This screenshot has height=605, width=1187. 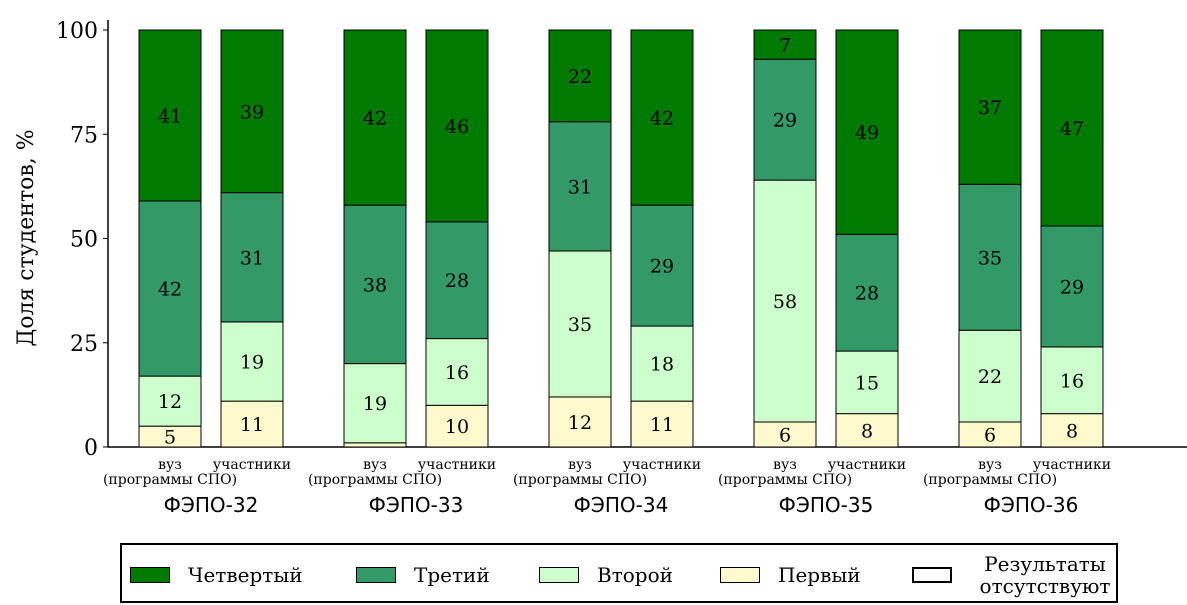 I want to click on y-tick-label: 75, so click(x=84, y=135).